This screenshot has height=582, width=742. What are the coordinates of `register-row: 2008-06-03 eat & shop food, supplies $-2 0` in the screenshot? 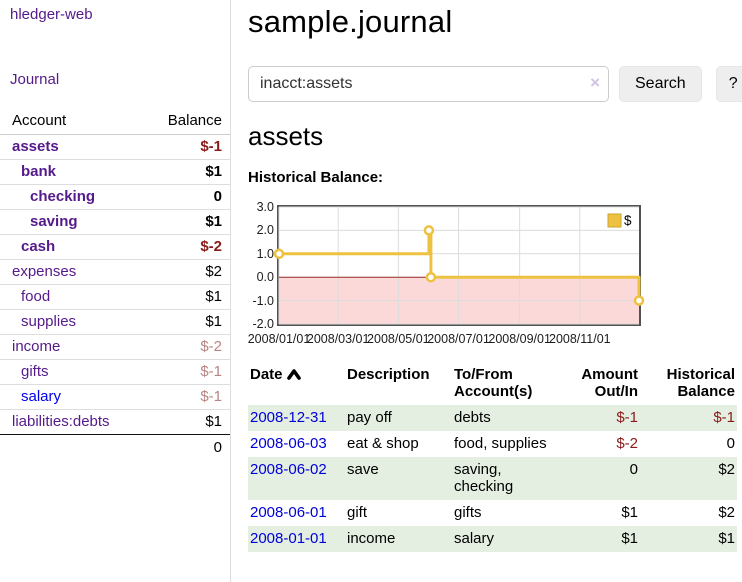 It's located at (492, 444).